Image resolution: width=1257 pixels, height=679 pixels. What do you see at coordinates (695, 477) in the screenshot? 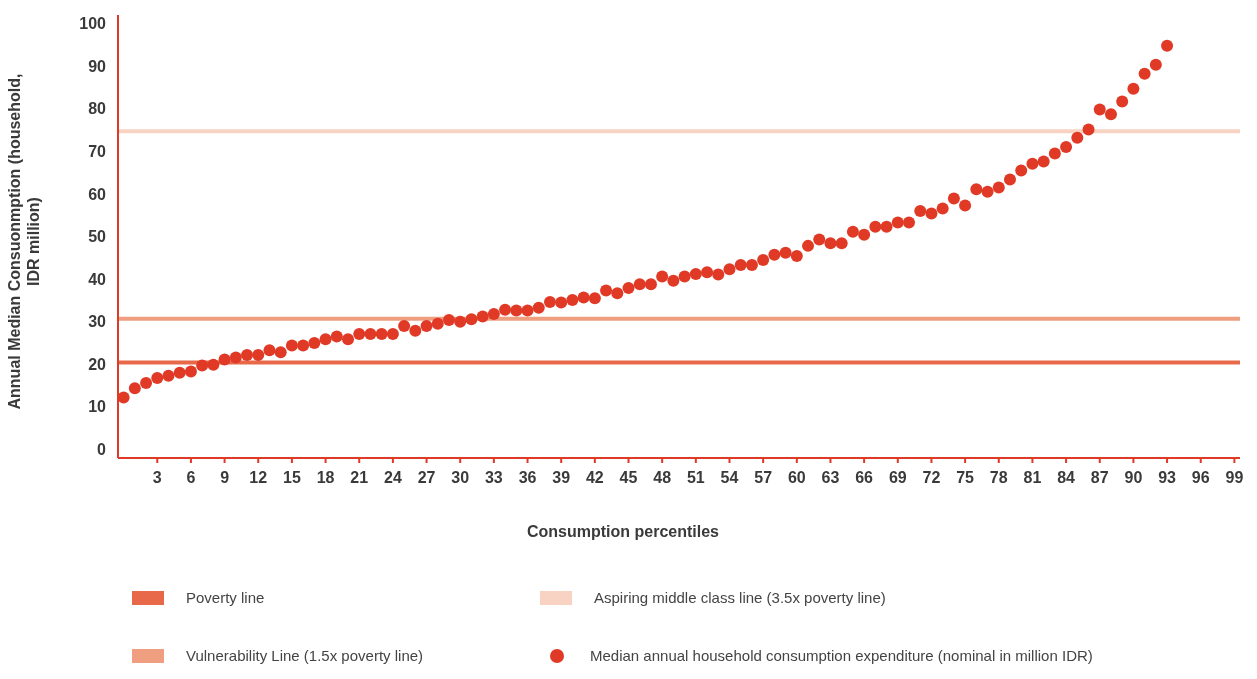
I see `x-tick-label: 51` at bounding box center [695, 477].